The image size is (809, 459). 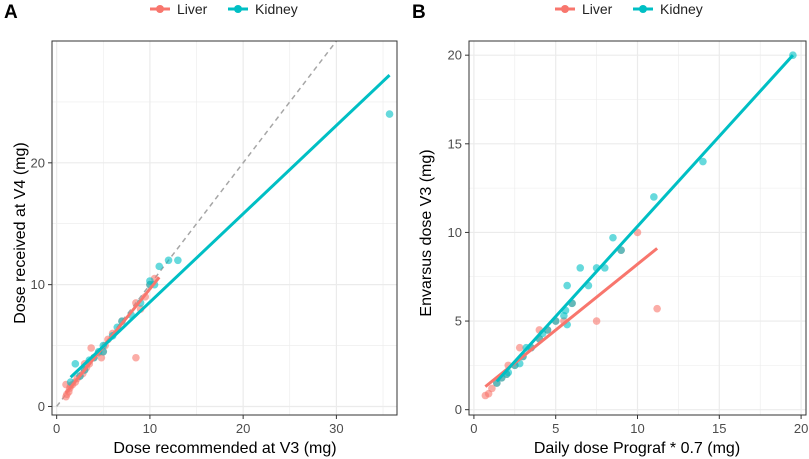 What do you see at coordinates (38, 162) in the screenshot?
I see `panel-a-y-tick-label: 20` at bounding box center [38, 162].